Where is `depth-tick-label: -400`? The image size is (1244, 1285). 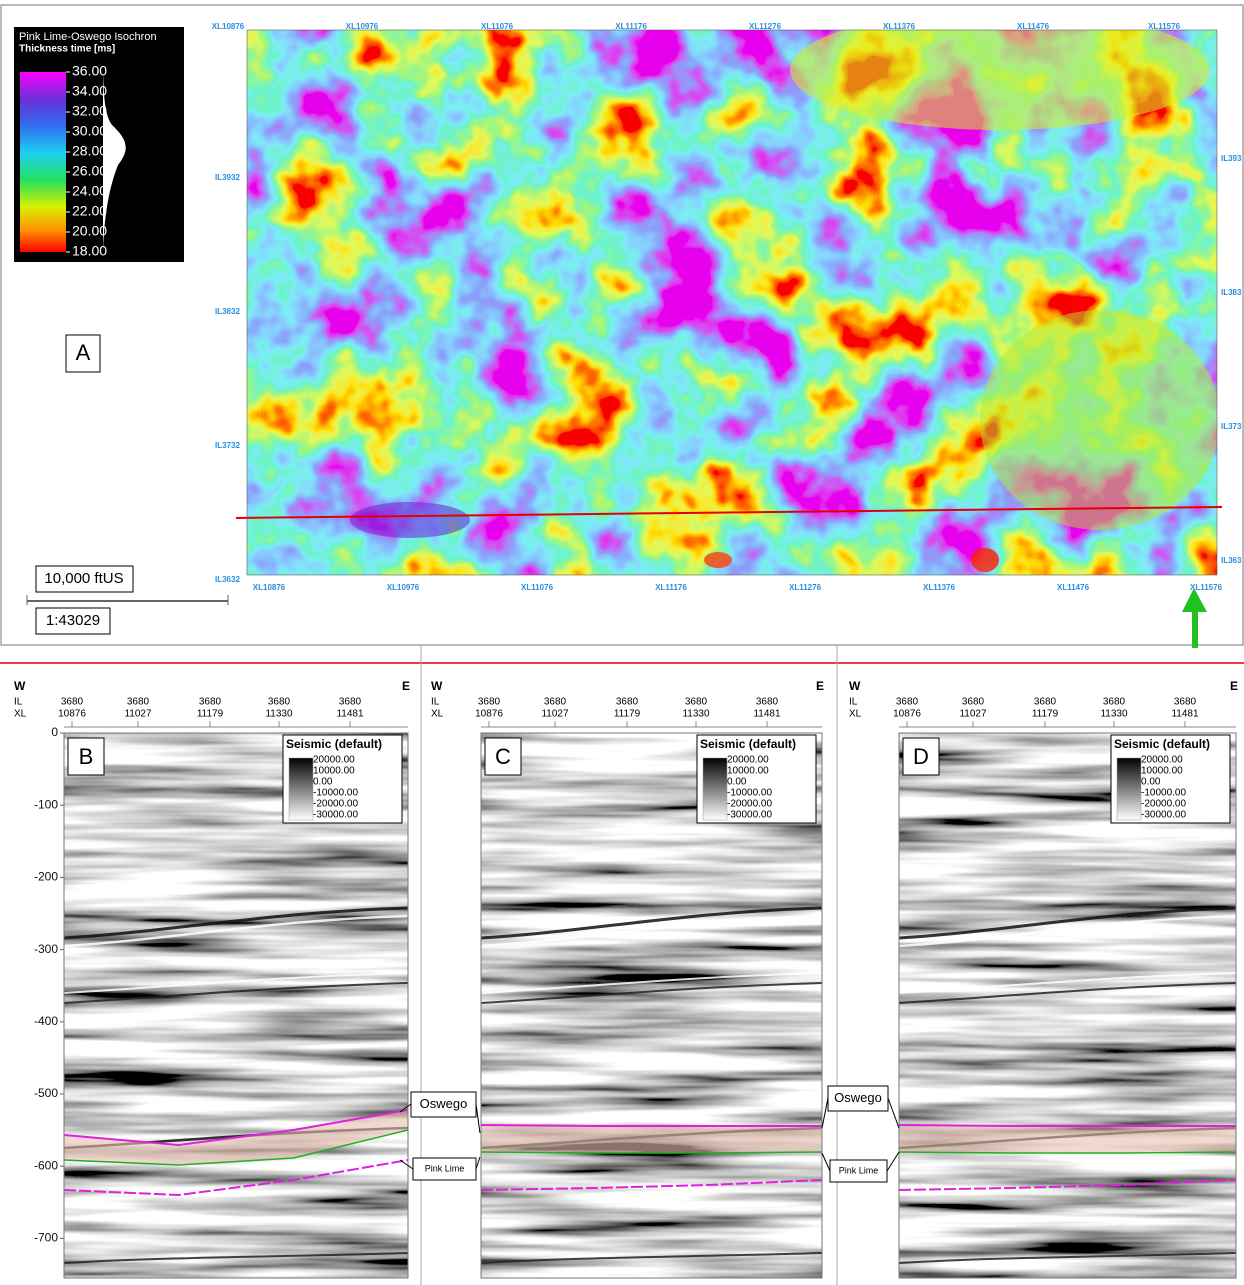 depth-tick-label: -400 is located at coordinates (46, 1021).